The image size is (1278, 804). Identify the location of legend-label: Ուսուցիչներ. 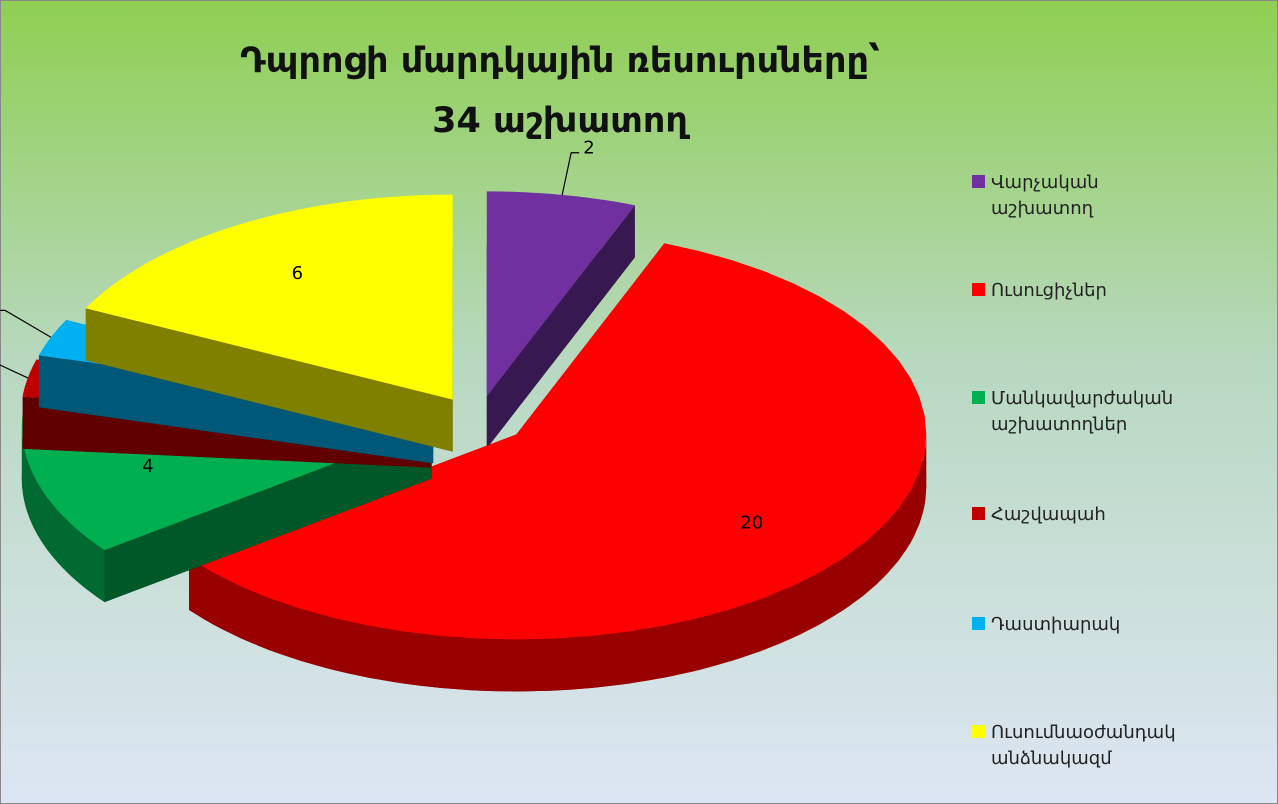
(1049, 290).